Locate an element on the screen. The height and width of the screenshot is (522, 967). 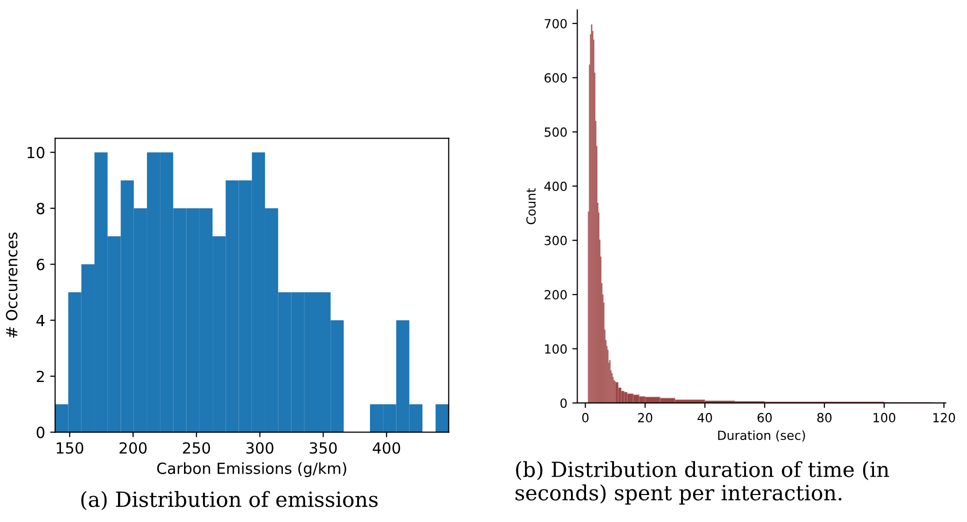
y-axis-title: Count is located at coordinates (531, 206).